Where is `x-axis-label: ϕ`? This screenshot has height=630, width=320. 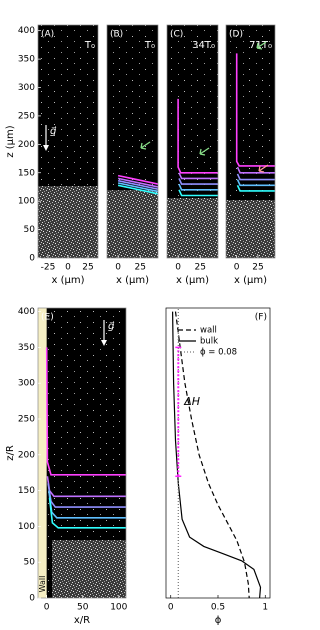
x-axis-label: ϕ is located at coordinates (218, 620).